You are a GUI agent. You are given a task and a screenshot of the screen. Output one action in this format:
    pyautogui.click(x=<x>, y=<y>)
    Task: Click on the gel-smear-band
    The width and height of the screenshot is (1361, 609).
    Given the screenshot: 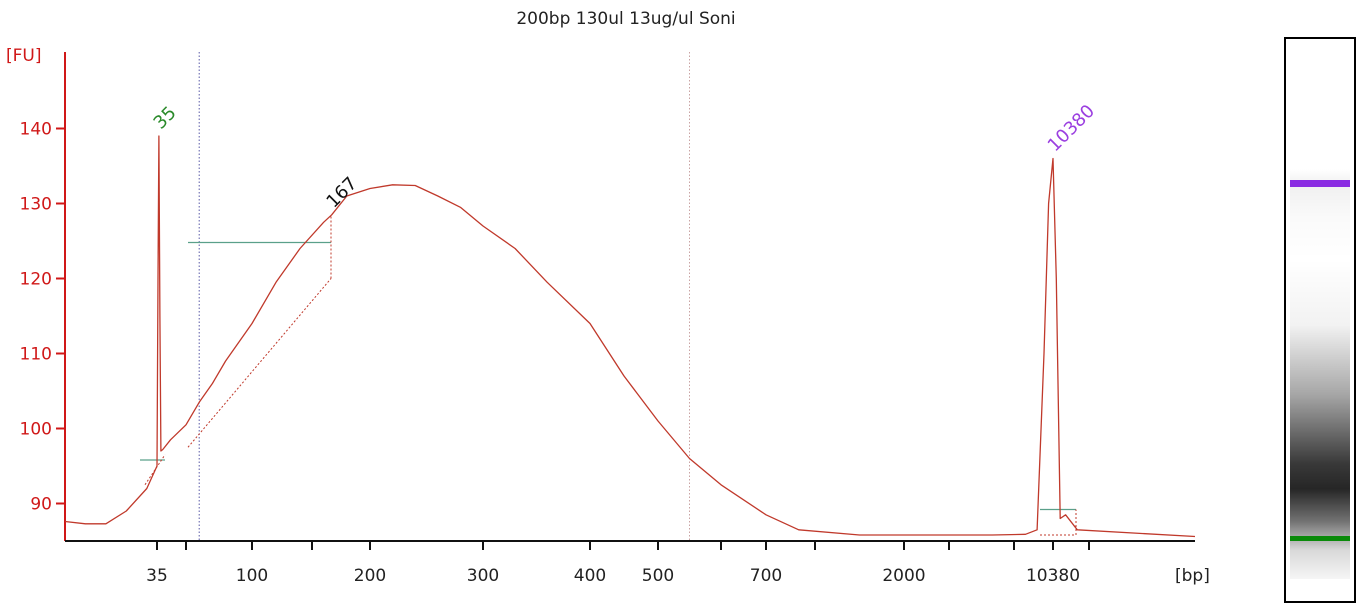 What is the action you would take?
    pyautogui.click(x=1320, y=374)
    